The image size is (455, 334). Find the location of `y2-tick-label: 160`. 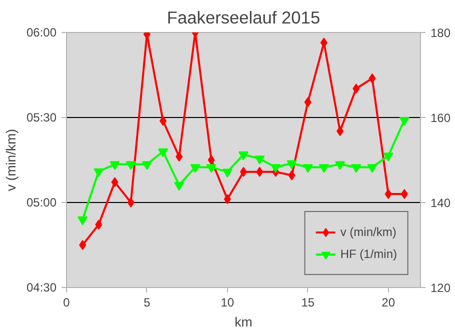

y2-tick-label: 160 is located at coordinates (440, 118).